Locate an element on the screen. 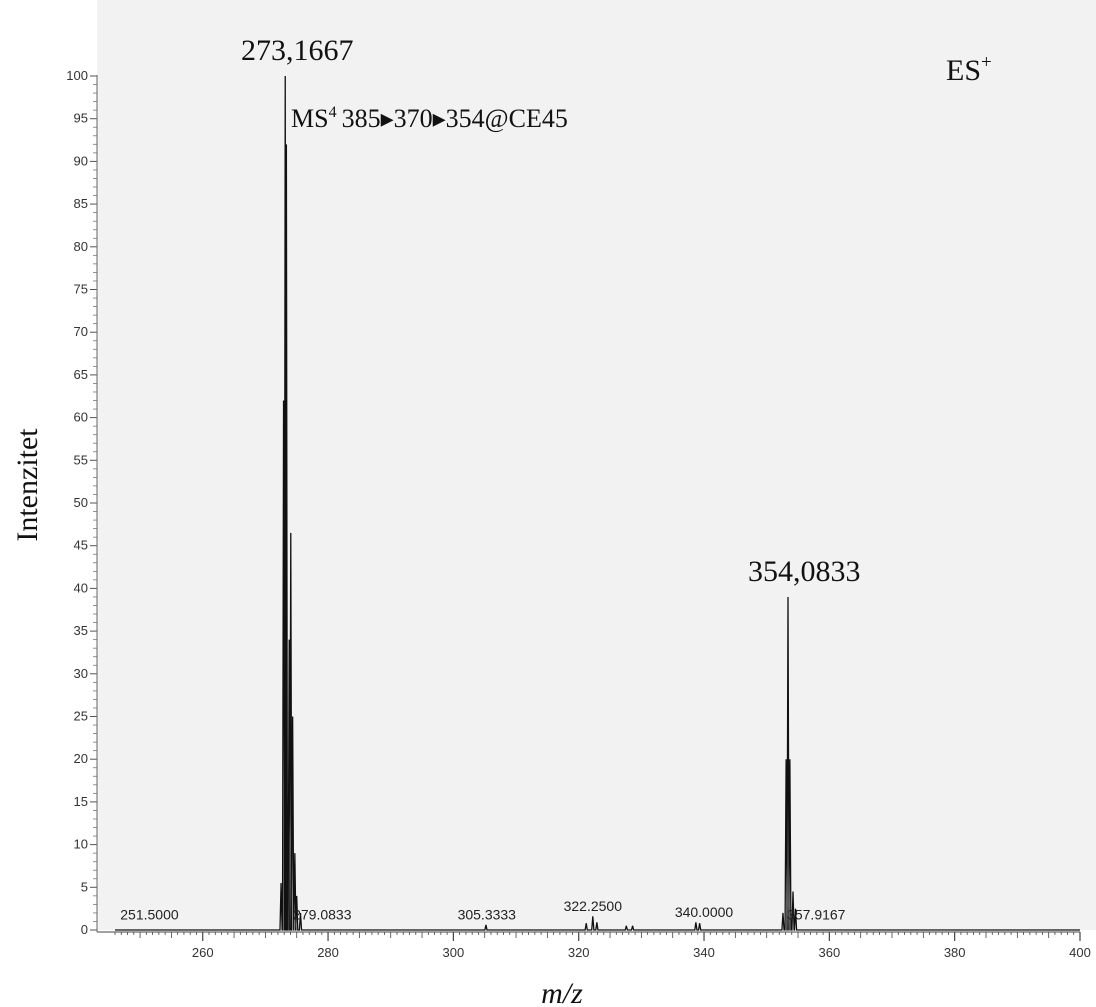 The image size is (1096, 1007). y-tick-label: 20 is located at coordinates (81, 758).